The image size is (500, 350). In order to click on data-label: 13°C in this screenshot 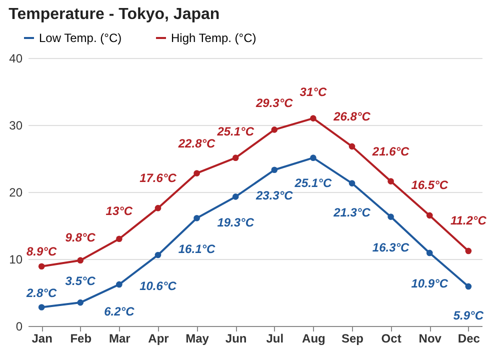, I will do `click(119, 211)`.